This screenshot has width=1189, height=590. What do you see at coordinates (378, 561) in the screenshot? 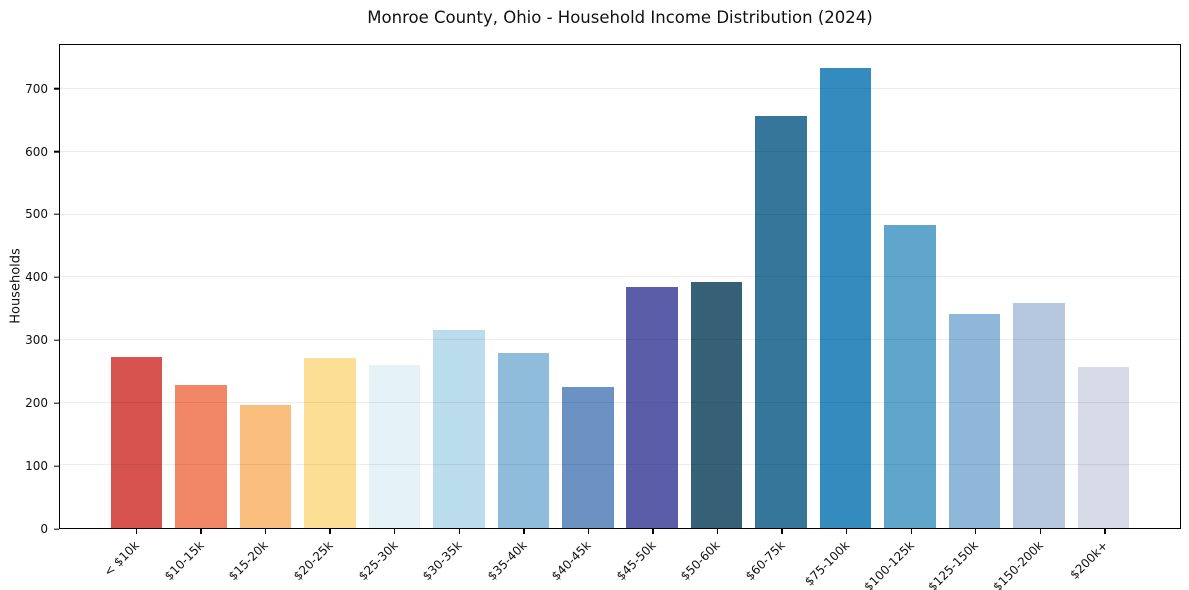
I see `x-tick-label: $25-30k` at bounding box center [378, 561].